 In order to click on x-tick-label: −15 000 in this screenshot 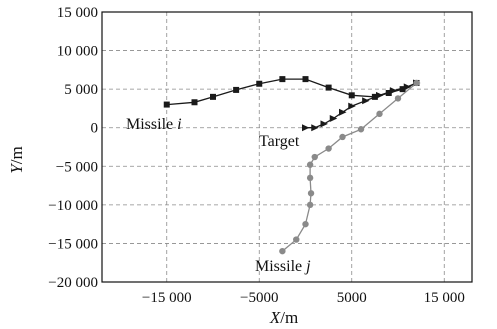, I will do `click(167, 298)`.